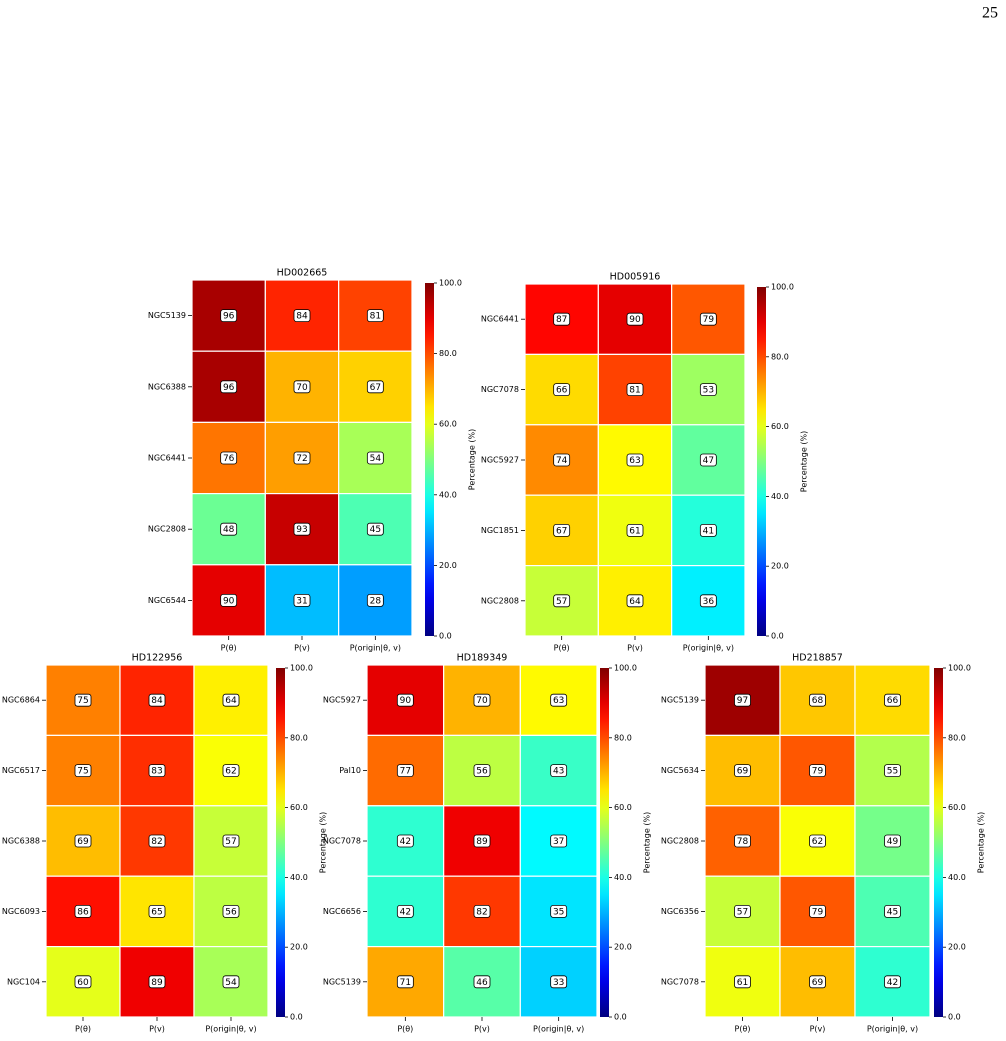 This screenshot has height=1041, width=1006. Describe the element at coordinates (82, 701) in the screenshot. I see `cell-label: 75` at that location.